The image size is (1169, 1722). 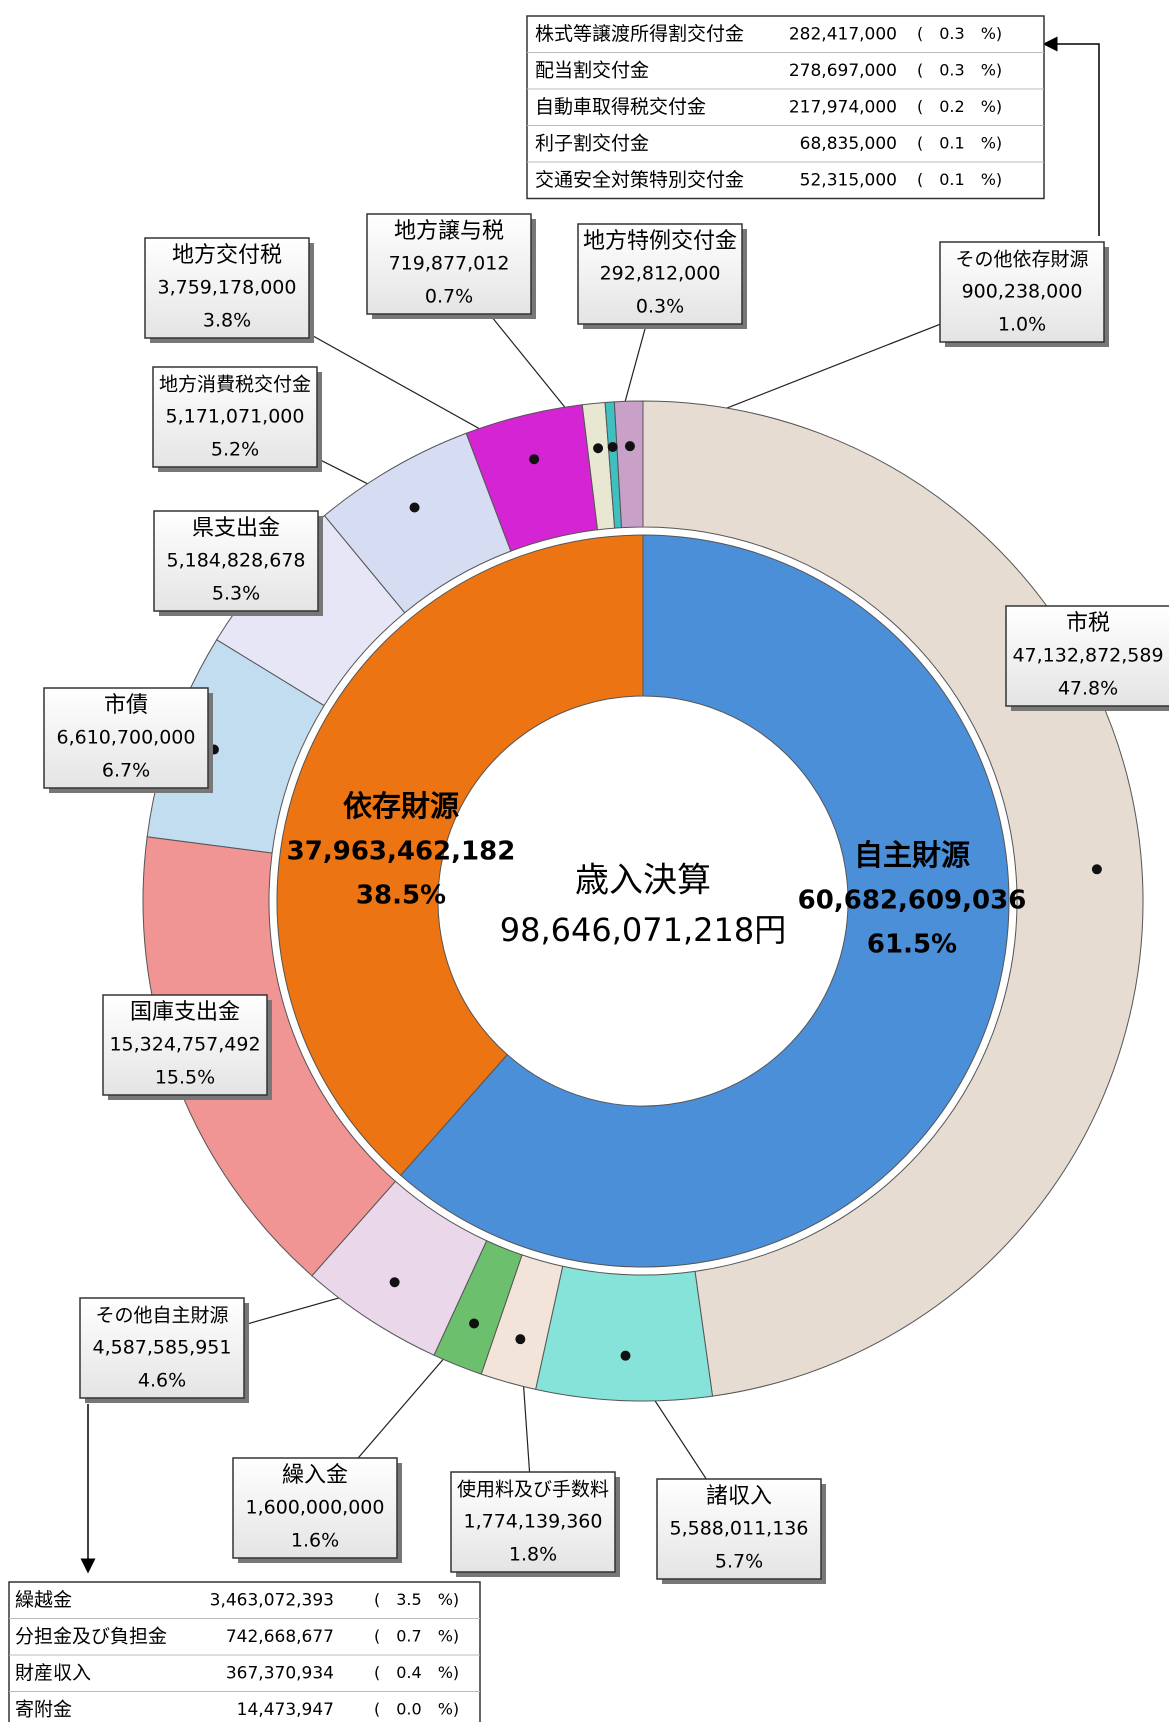 I want to click on segment-value: 5,588,011,136, so click(x=738, y=1529).